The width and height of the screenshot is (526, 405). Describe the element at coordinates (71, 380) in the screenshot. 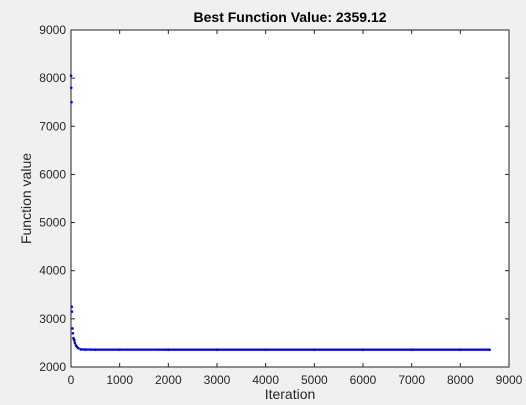

I see `x-tick-label: 0` at that location.